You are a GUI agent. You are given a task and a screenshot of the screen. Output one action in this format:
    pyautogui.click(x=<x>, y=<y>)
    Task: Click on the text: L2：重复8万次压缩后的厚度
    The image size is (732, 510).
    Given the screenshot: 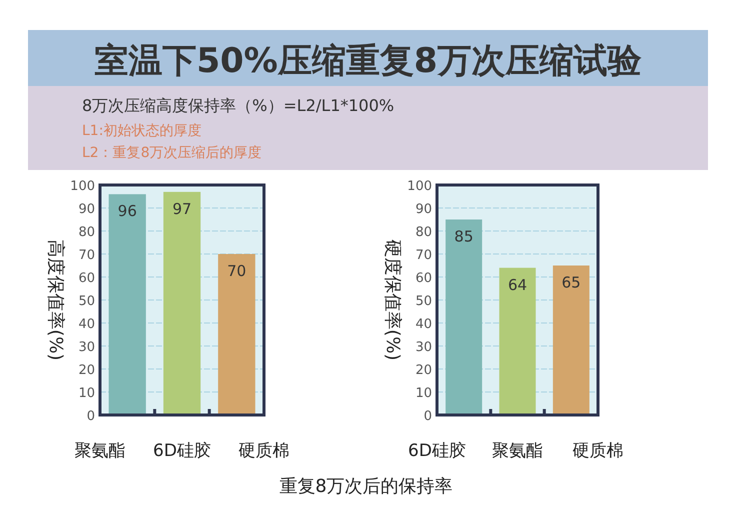 What is the action you would take?
    pyautogui.click(x=172, y=153)
    